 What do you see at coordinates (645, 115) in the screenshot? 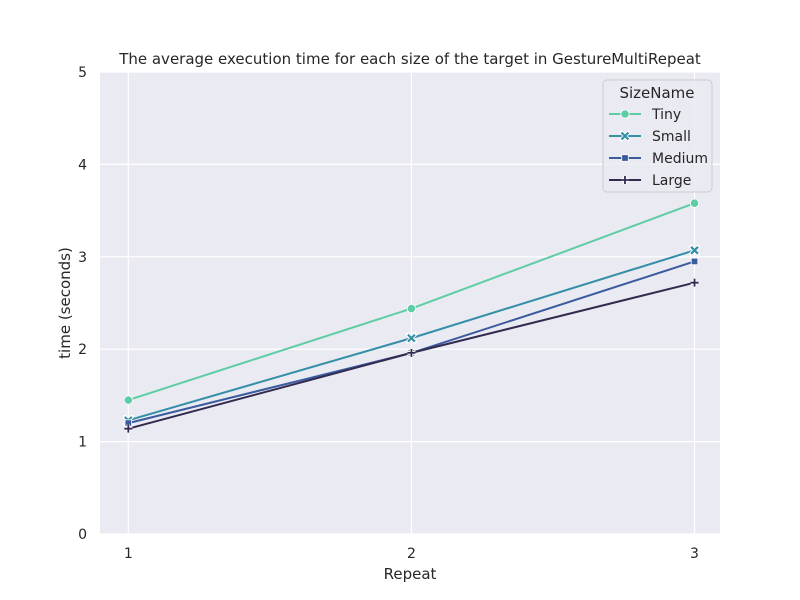
I see `legend-item-tiny: Tiny` at bounding box center [645, 115].